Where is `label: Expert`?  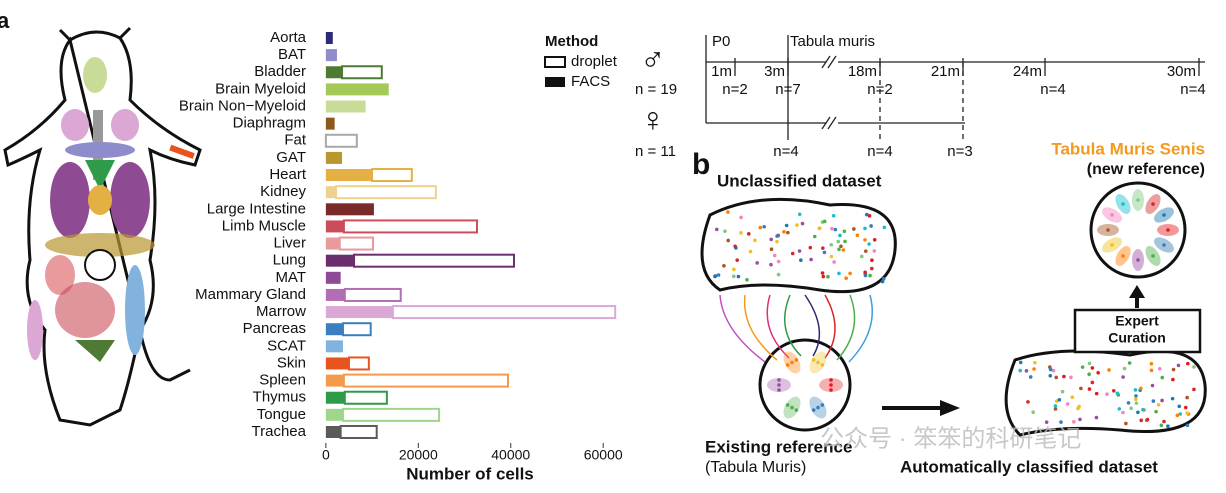
label: Expert is located at coordinates (1137, 321).